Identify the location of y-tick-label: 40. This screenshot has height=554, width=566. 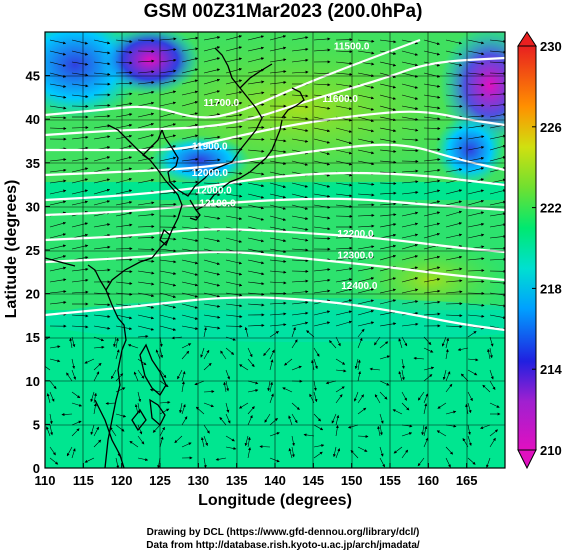
(33, 119).